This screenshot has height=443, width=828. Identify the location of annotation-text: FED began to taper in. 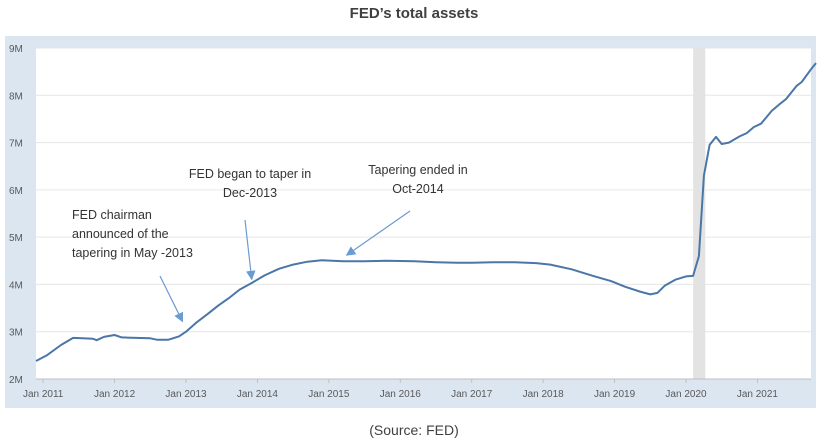
(250, 174).